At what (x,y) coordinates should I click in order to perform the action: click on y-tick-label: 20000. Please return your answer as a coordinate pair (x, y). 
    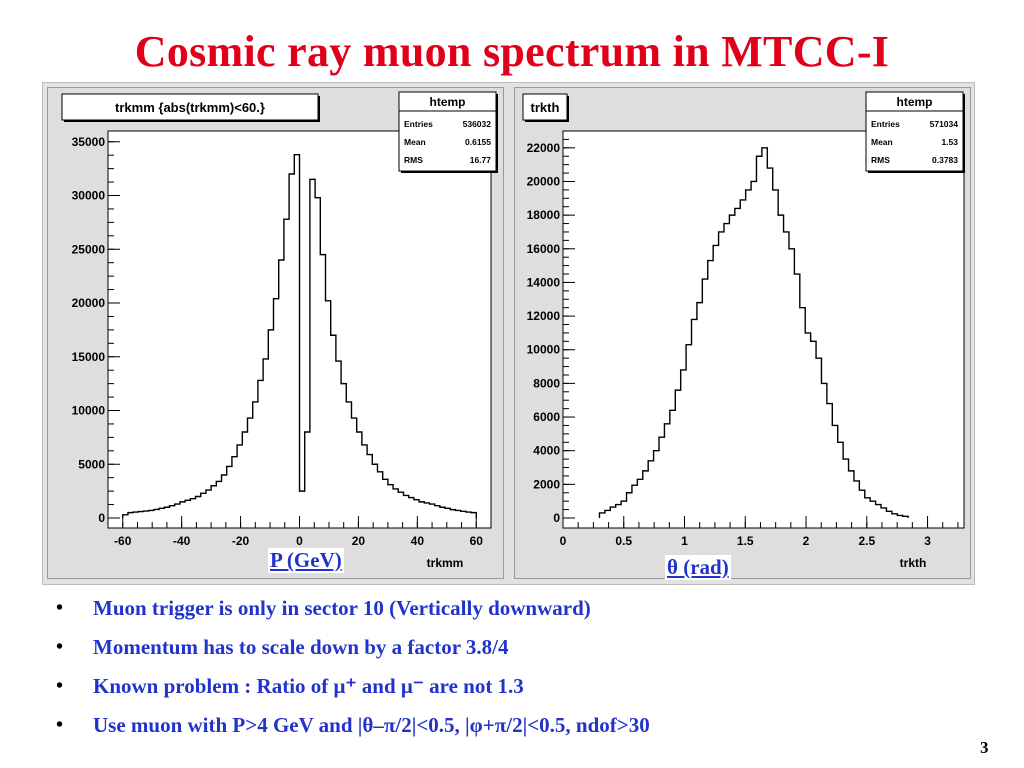
    Looking at the image, I should click on (89, 303).